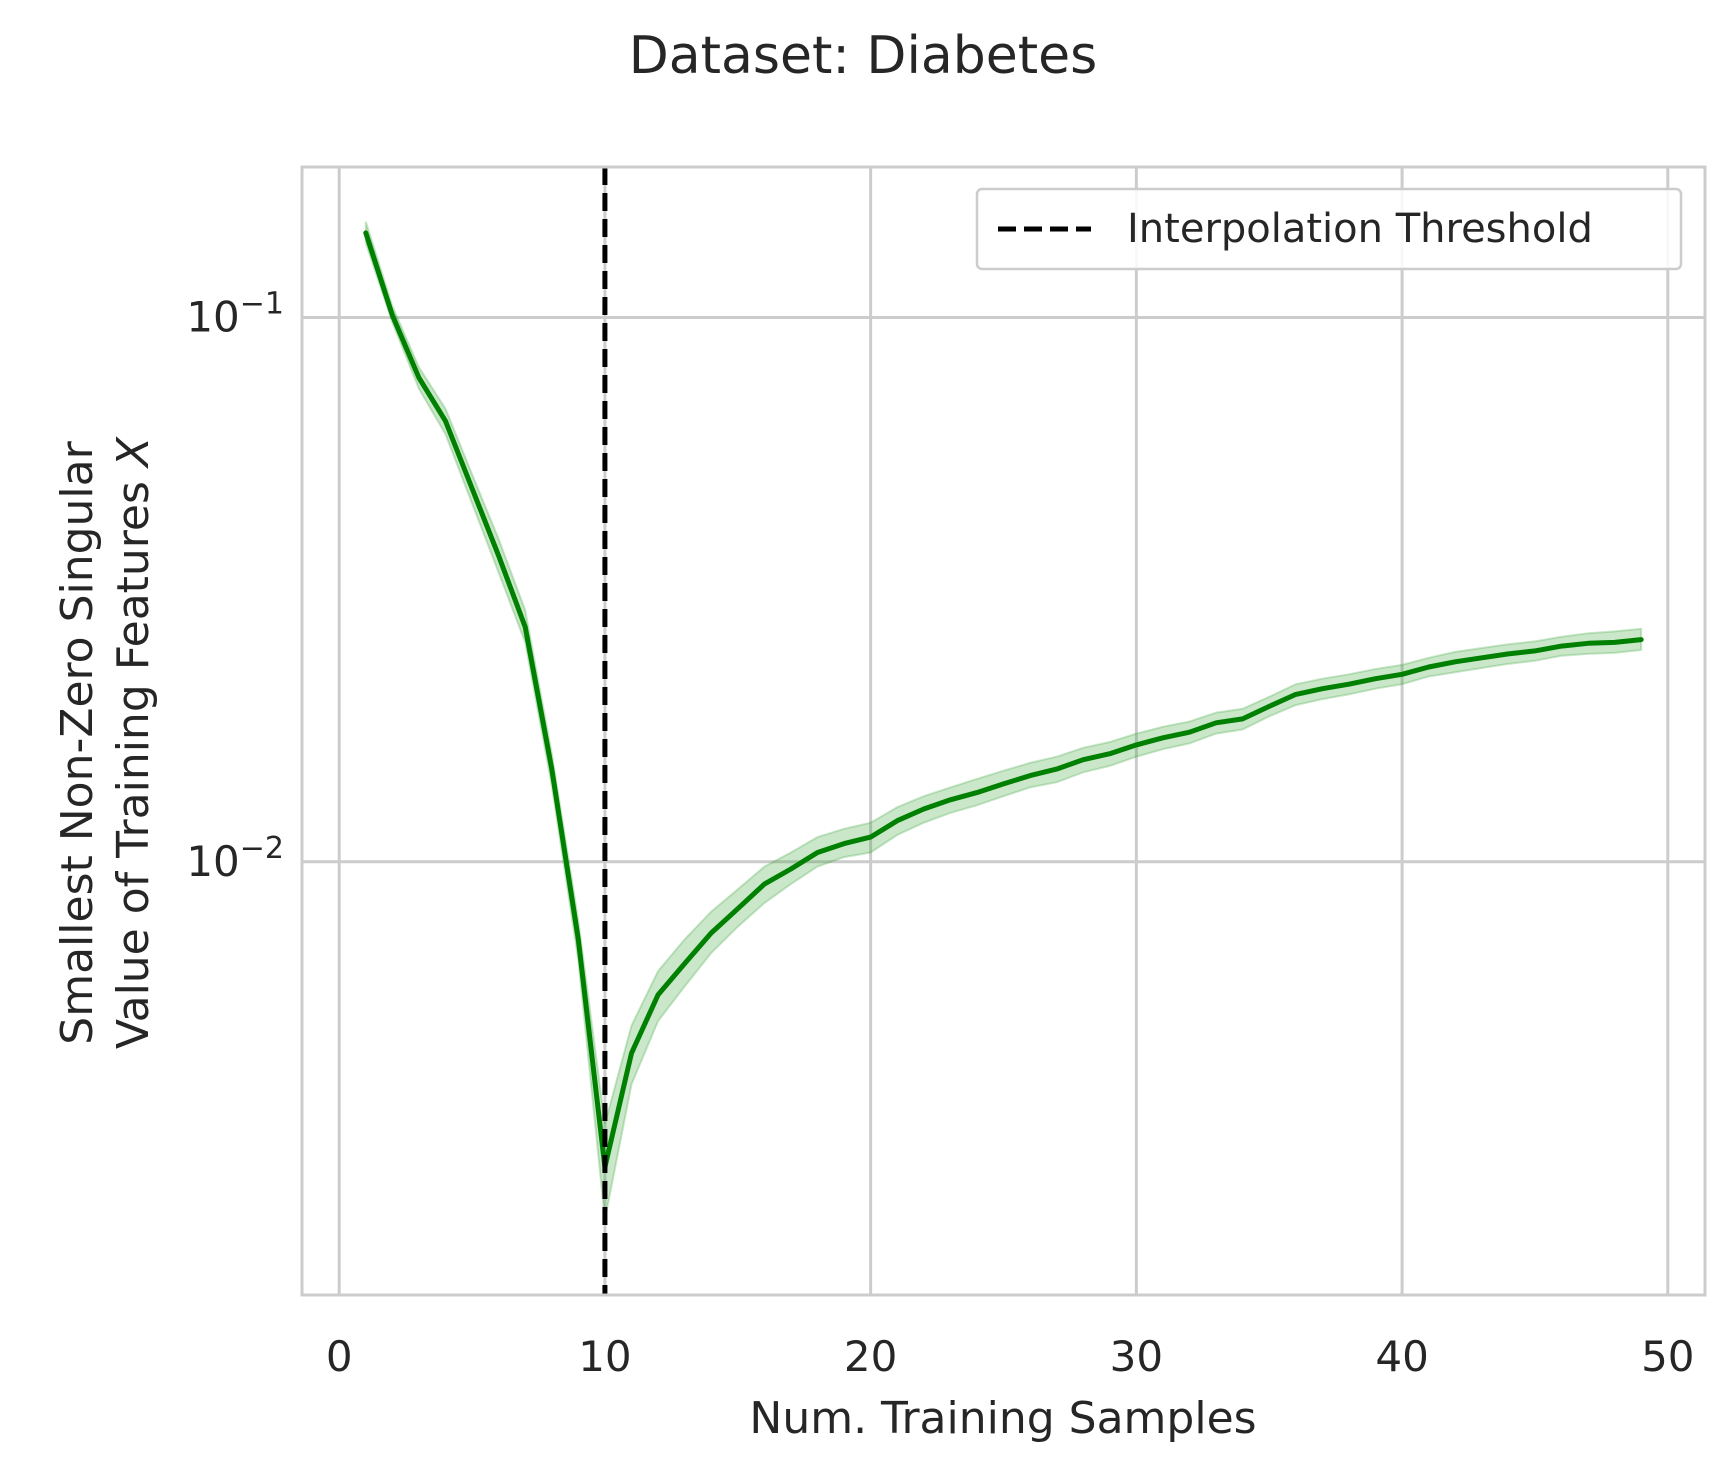  What do you see at coordinates (339, 1356) in the screenshot?
I see `x-tick-label: 0` at bounding box center [339, 1356].